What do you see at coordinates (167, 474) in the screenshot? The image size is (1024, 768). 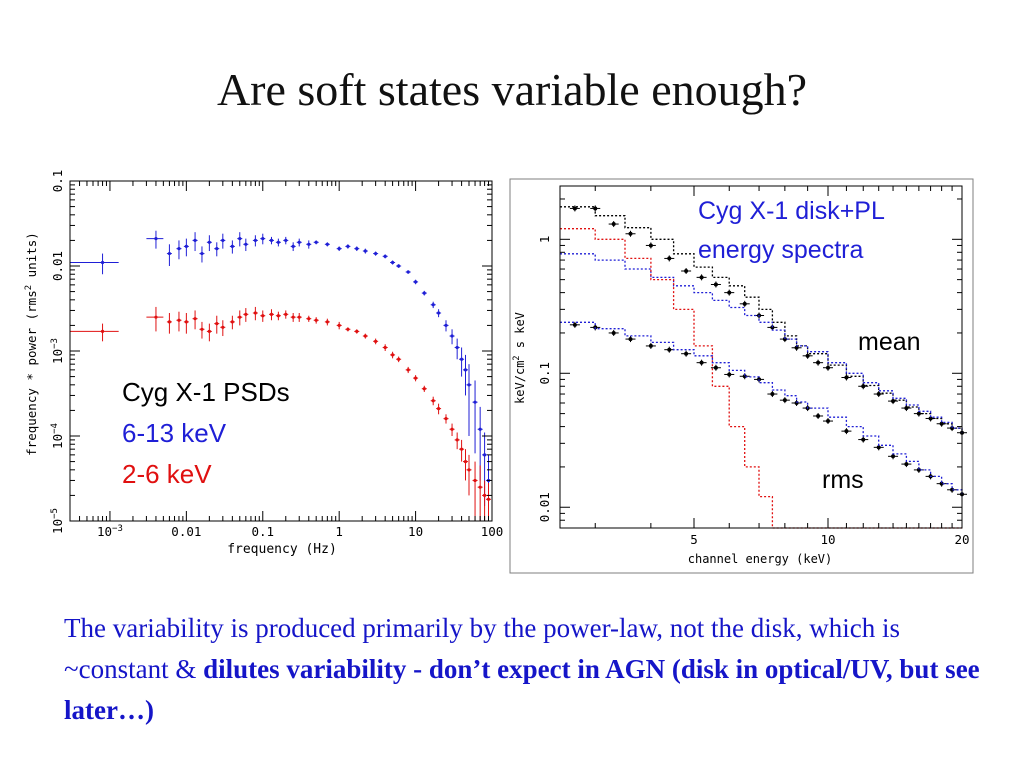 I see `psd-annotation-red: 2-6 keV` at bounding box center [167, 474].